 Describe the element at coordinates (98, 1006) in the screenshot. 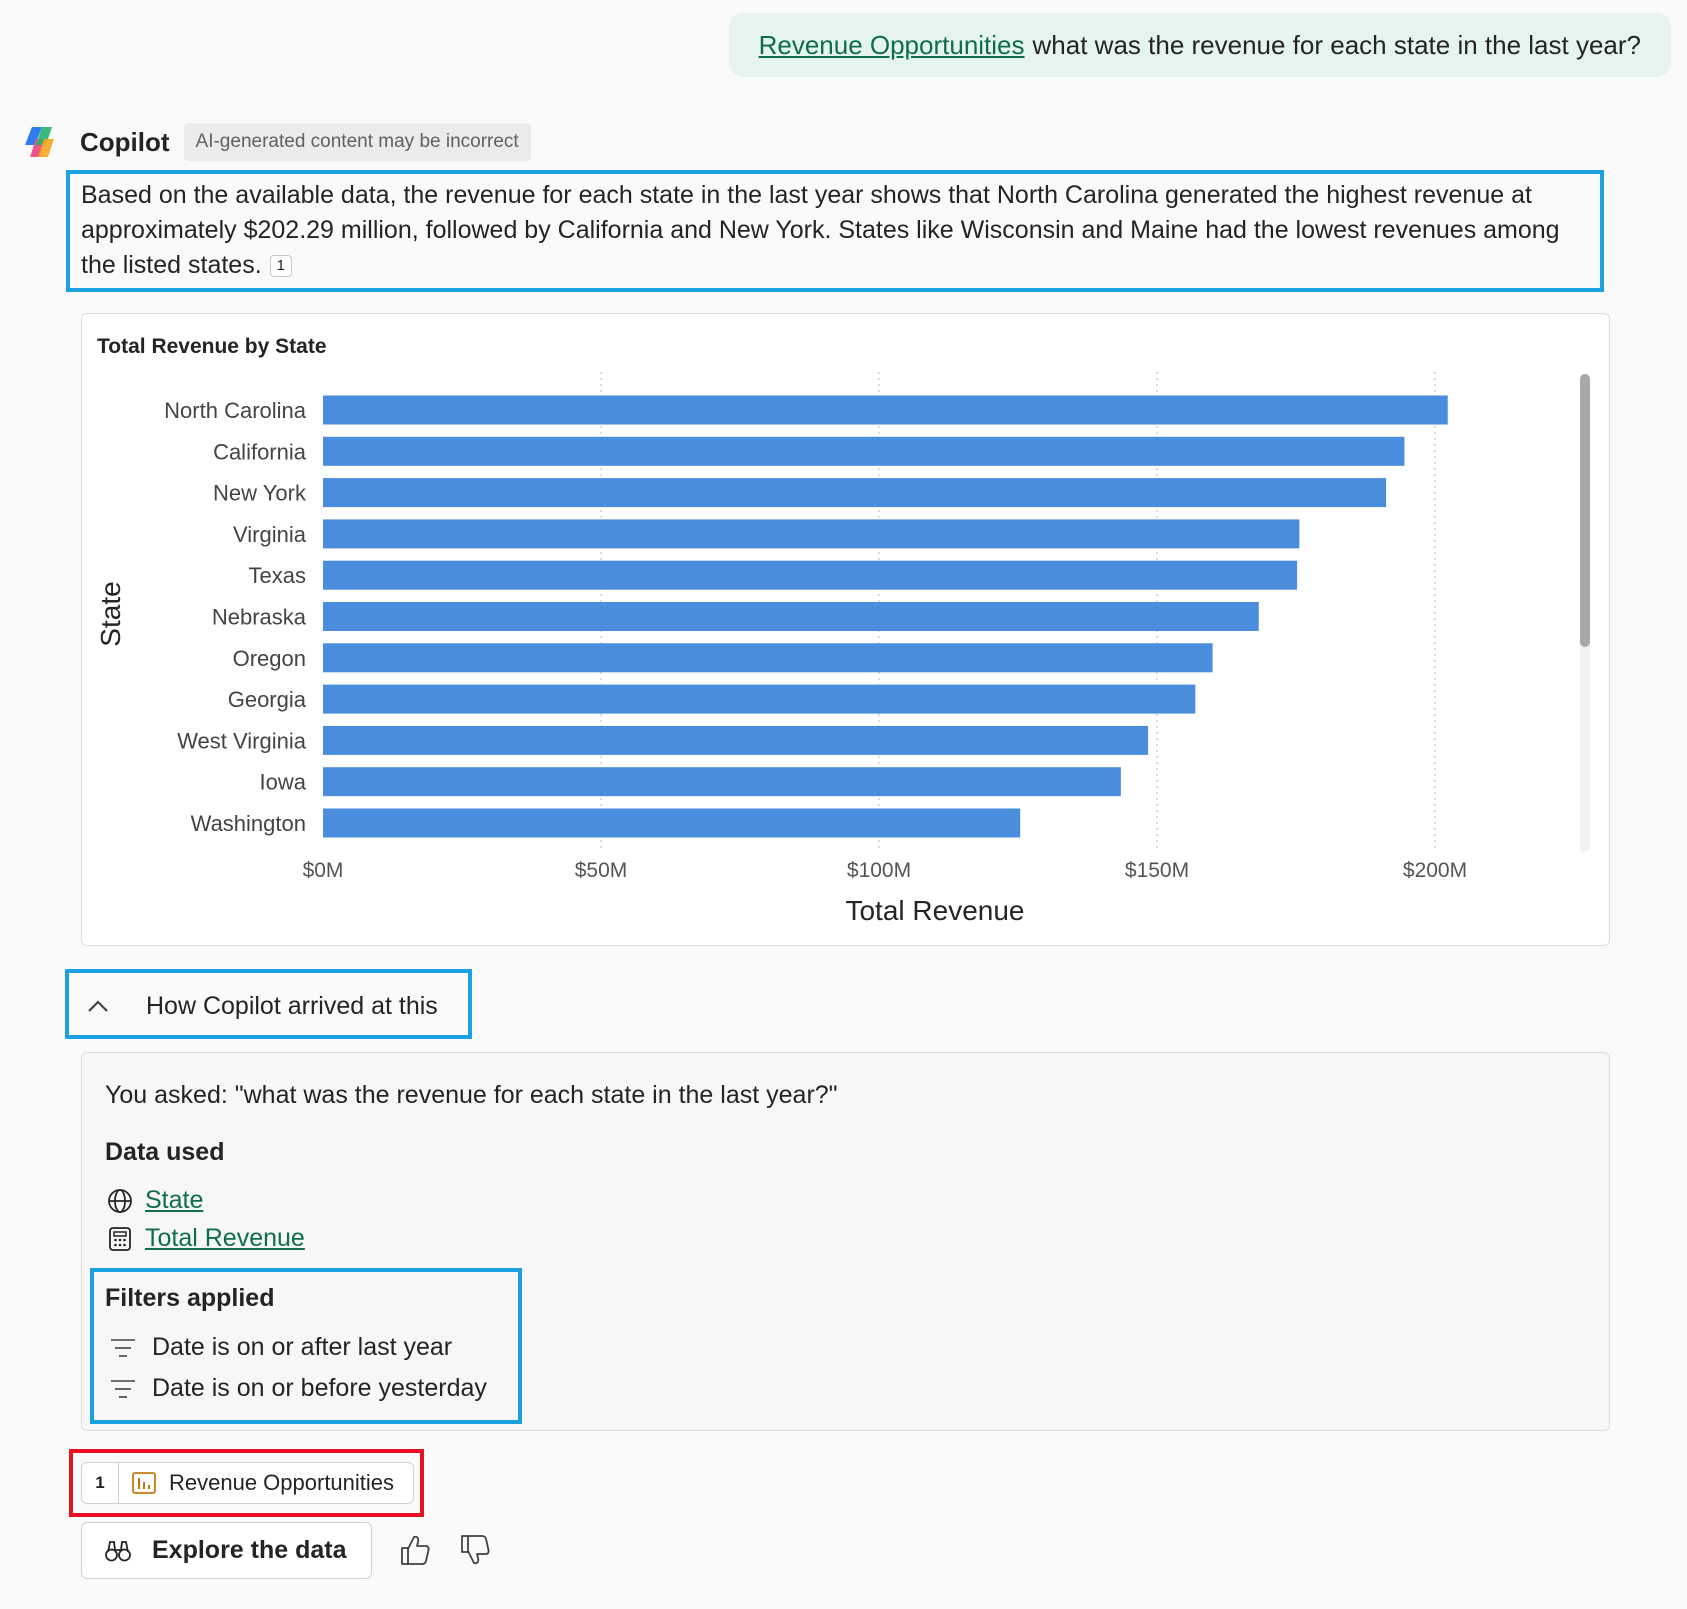

I see `chevron-up-icon` at that location.